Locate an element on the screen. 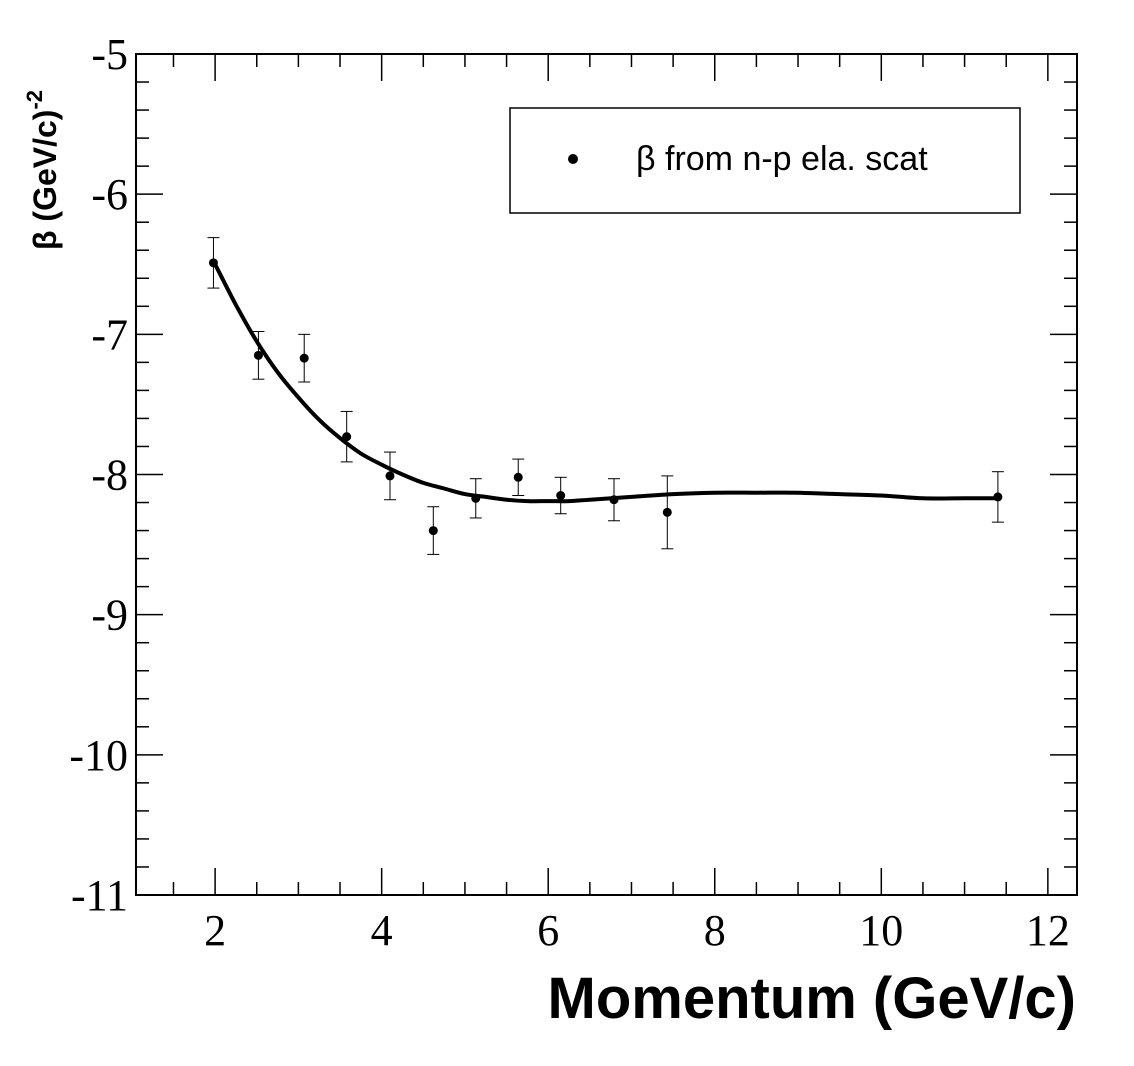  x-tick-label: 2 is located at coordinates (215, 930).